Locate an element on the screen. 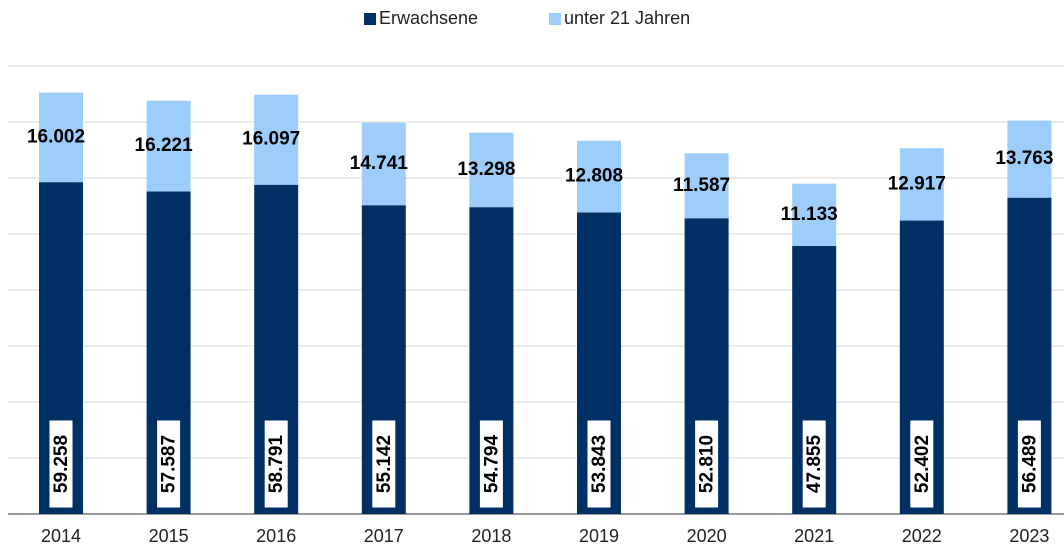  x-tick-label: 2023 is located at coordinates (1029, 536).